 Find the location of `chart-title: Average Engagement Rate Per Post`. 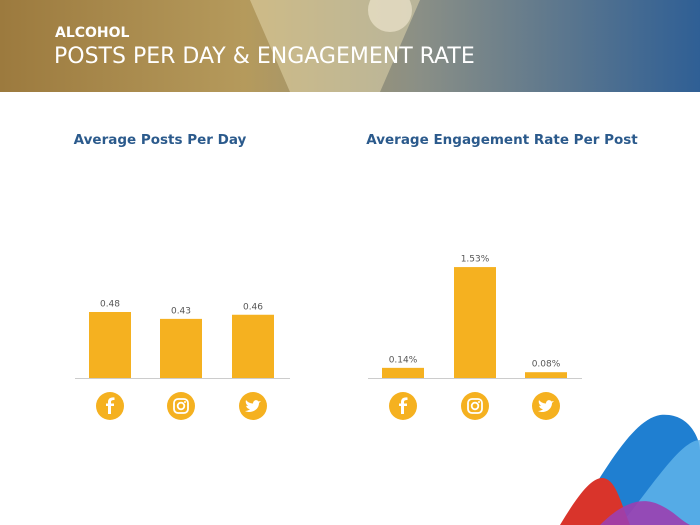

chart-title: Average Engagement Rate Per Post is located at coordinates (502, 140).